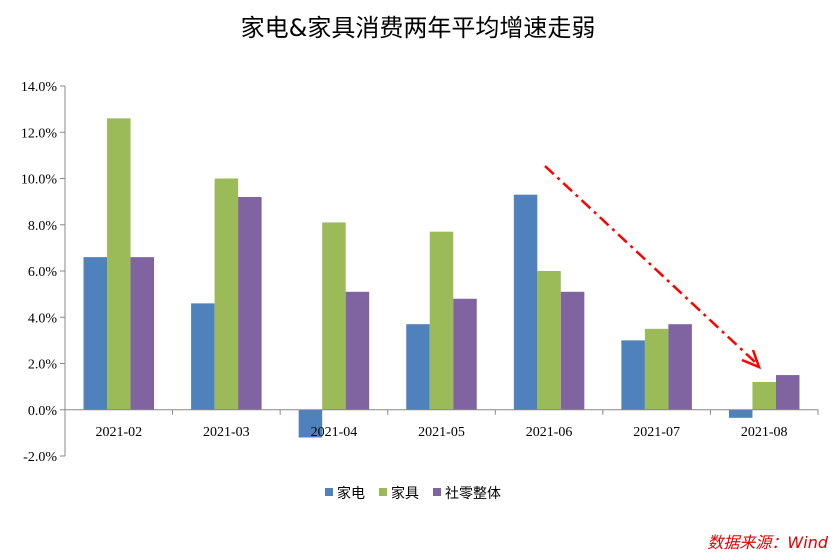  Describe the element at coordinates (418, 367) in the screenshot. I see `bar-家电-2021-05` at that location.